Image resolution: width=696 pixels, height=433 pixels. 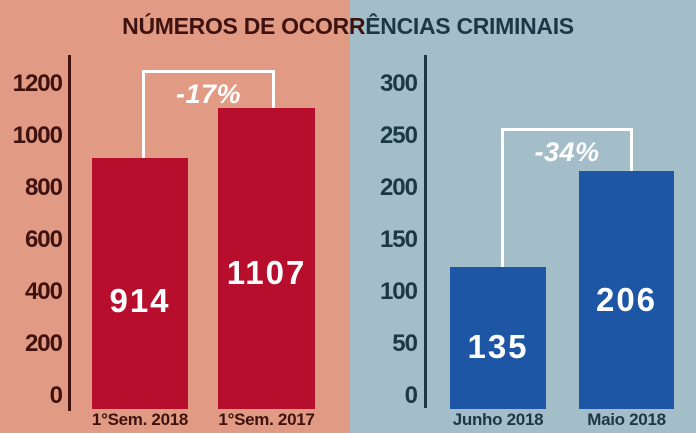 I want to click on left-y-tick-400: 400, so click(x=43, y=291).